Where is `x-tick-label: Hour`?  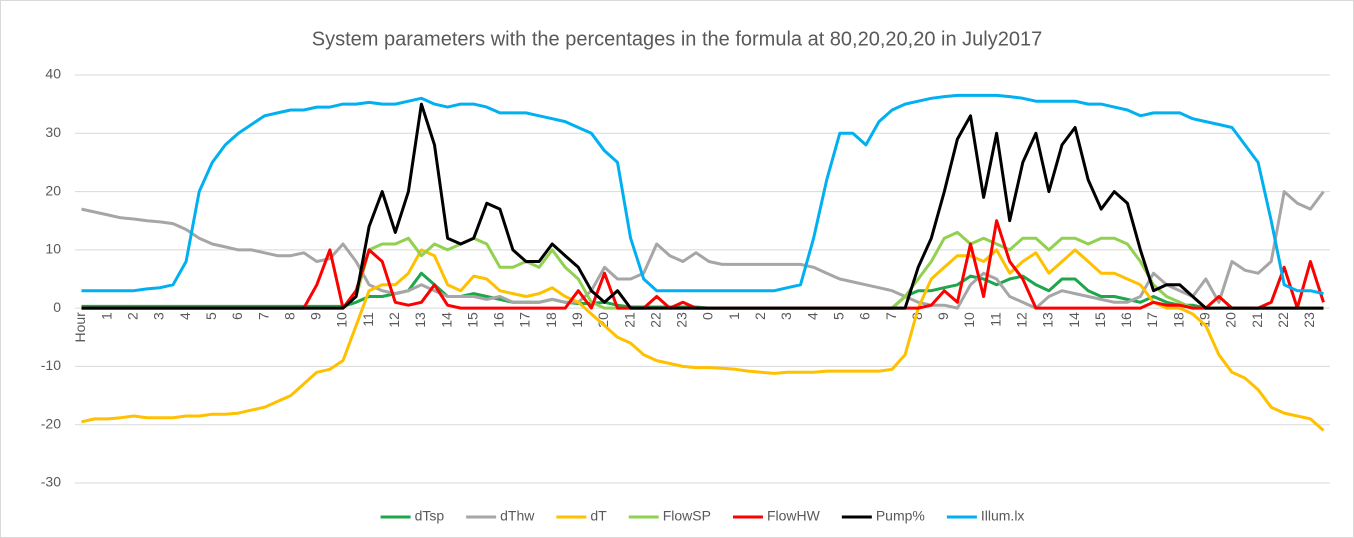
x-tick-label: Hour is located at coordinates (80, 327).